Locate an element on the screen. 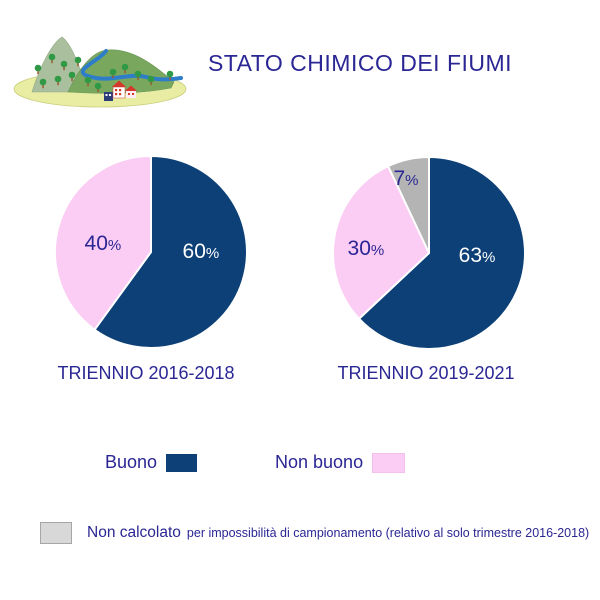 This screenshot has width=600, height=600. pie-2019-2021-svg: 63% 30% 7% is located at coordinates (429, 253).